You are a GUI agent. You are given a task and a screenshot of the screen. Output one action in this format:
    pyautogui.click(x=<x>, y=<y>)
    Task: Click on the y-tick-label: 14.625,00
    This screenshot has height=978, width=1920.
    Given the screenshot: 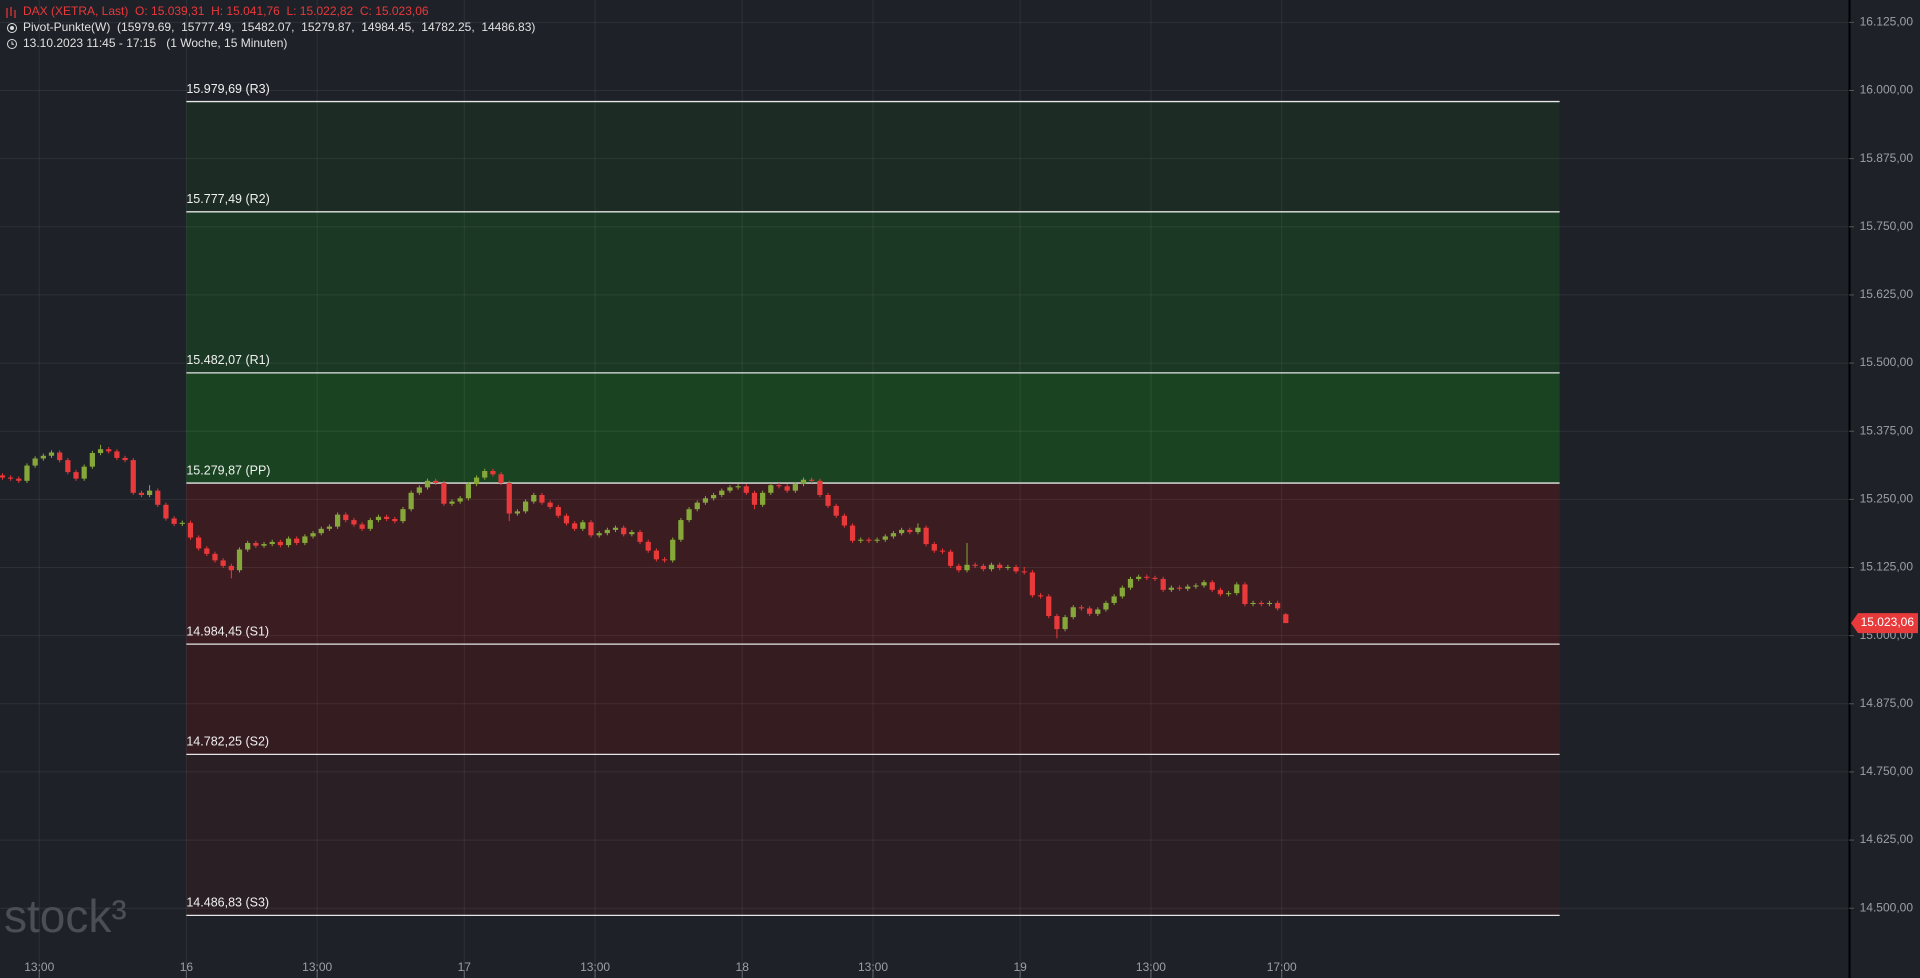 What is the action you would take?
    pyautogui.click(x=1887, y=839)
    